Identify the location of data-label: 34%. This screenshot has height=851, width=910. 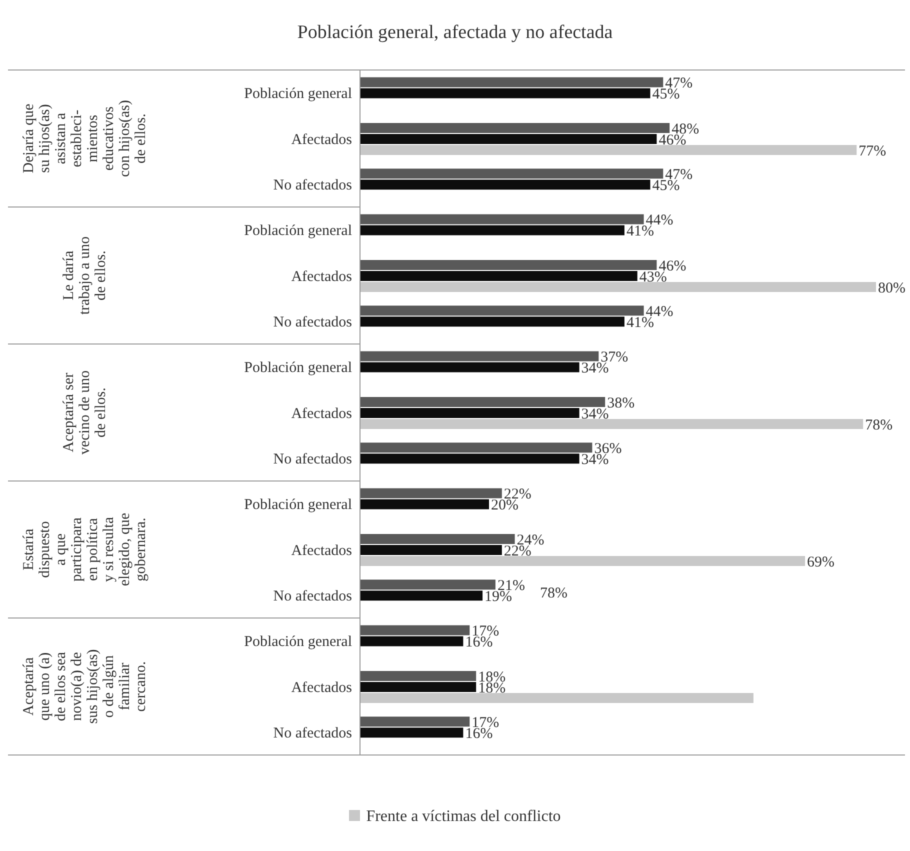
(595, 414).